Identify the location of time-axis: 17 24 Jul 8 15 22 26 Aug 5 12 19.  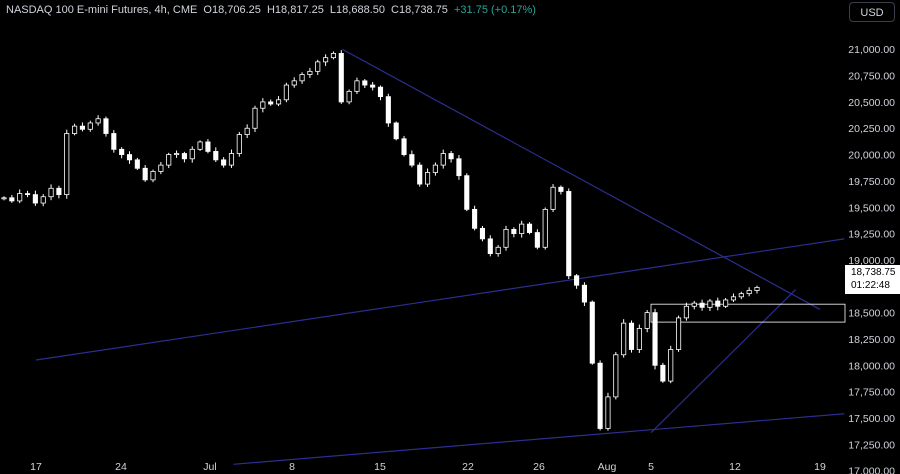
(428, 467).